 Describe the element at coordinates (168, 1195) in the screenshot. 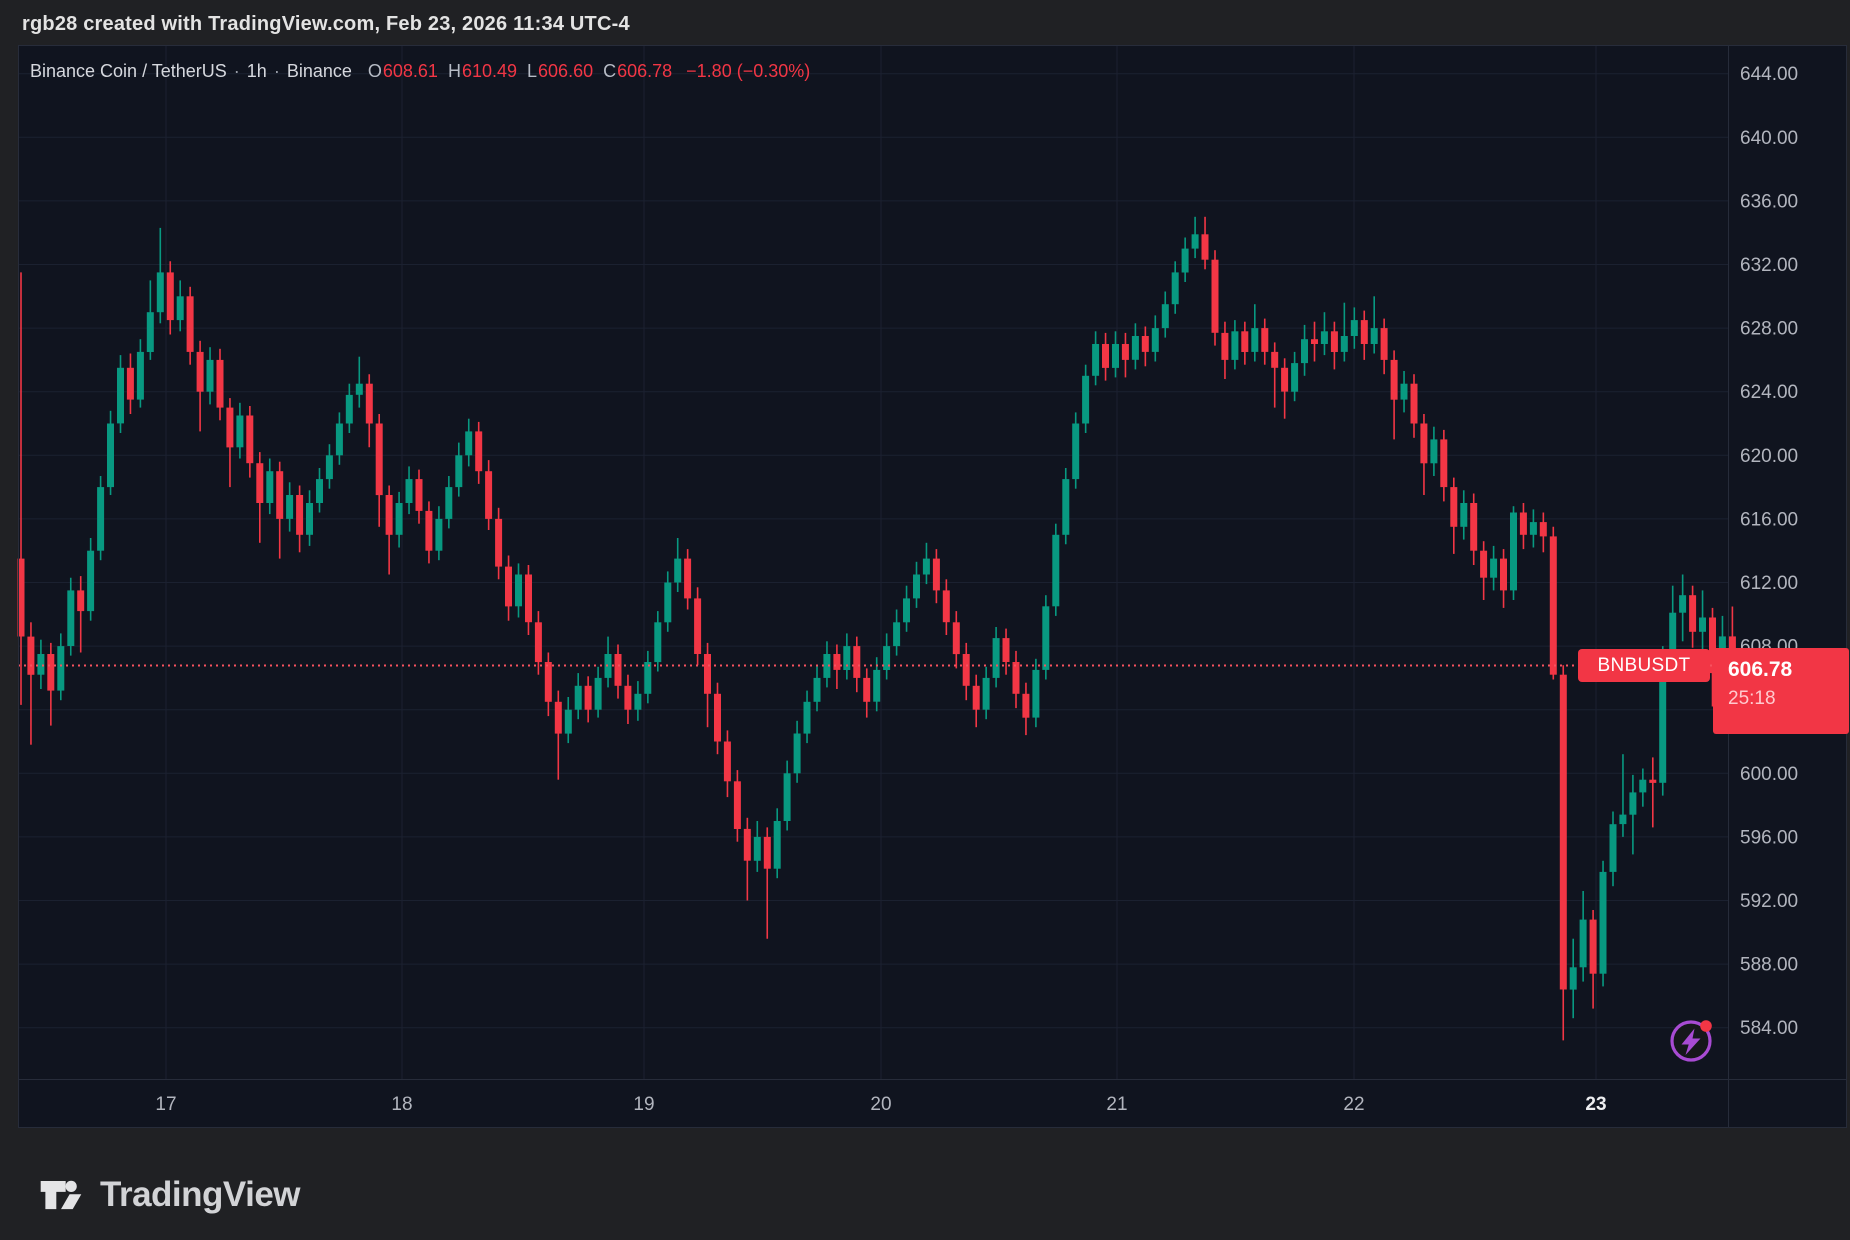

I see `footer-branding: TradingView` at that location.